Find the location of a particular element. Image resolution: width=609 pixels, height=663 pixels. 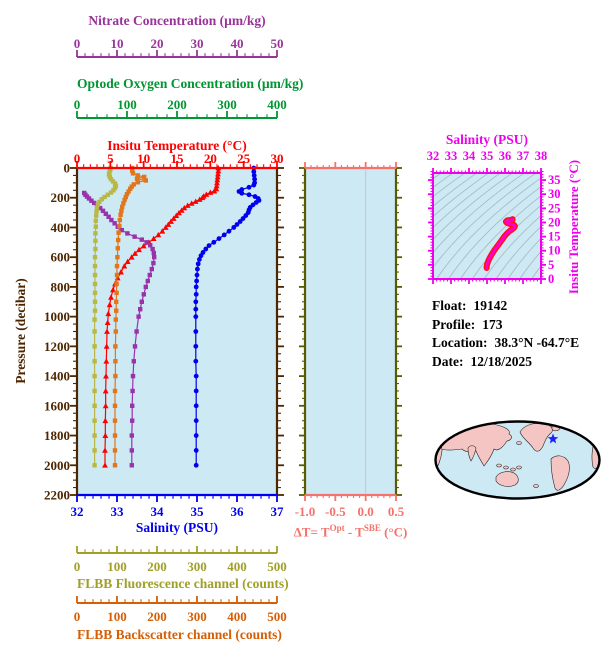

tick-label: 200 is located at coordinates (177, 104).